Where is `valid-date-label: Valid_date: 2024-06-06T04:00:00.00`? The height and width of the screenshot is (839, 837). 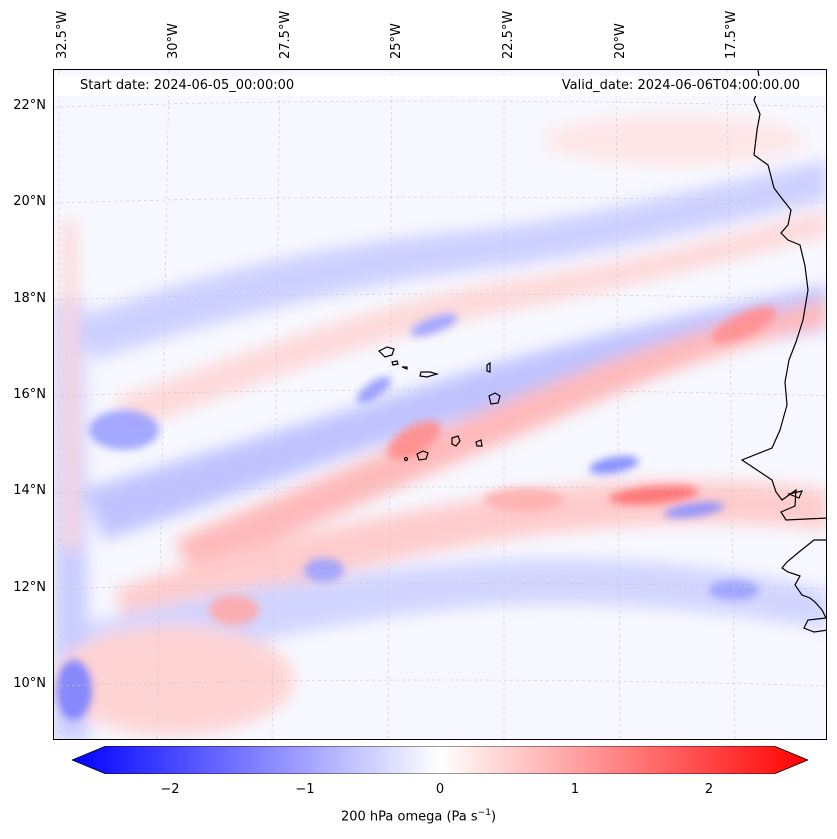
valid-date-label: Valid_date: 2024-06-06T04:00:00.00 is located at coordinates (680, 85).